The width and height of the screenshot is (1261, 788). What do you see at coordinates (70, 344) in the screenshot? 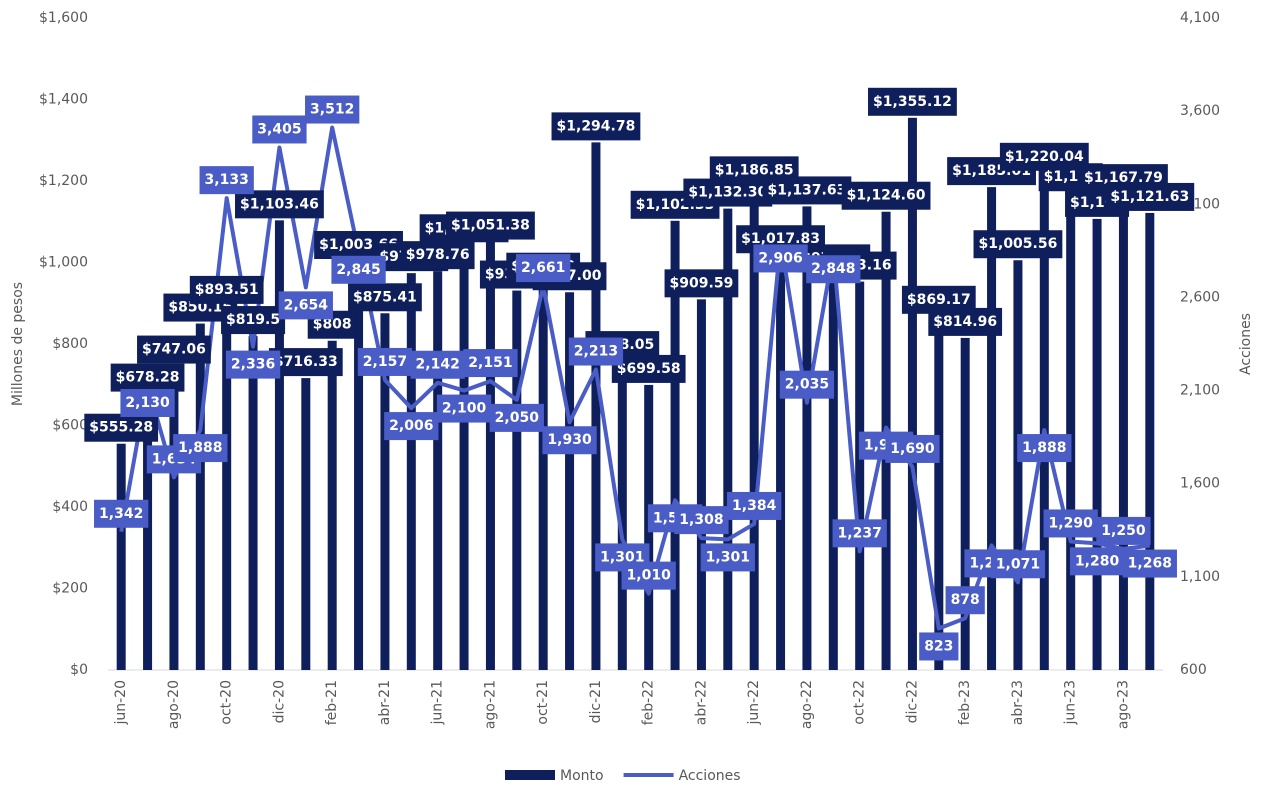
I see `y-tick-label: $800` at bounding box center [70, 344].